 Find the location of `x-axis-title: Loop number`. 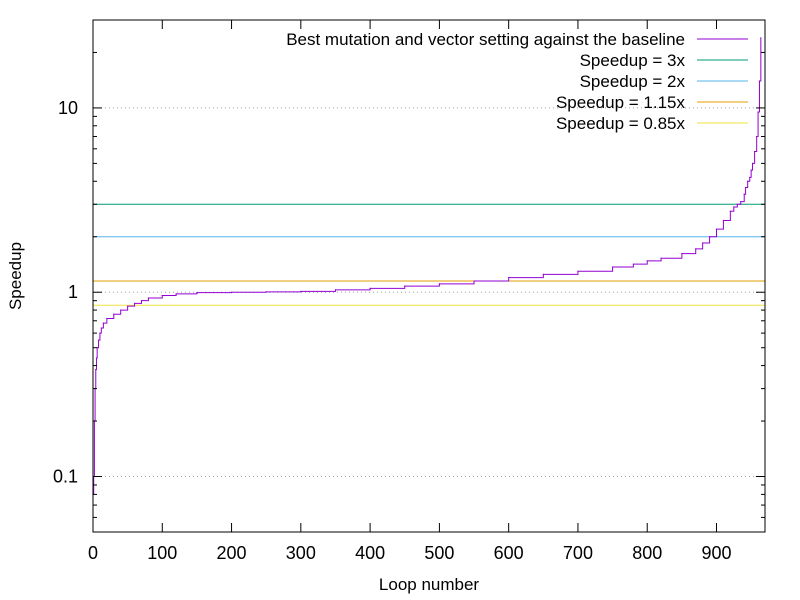

x-axis-title: Loop number is located at coordinates (429, 584).